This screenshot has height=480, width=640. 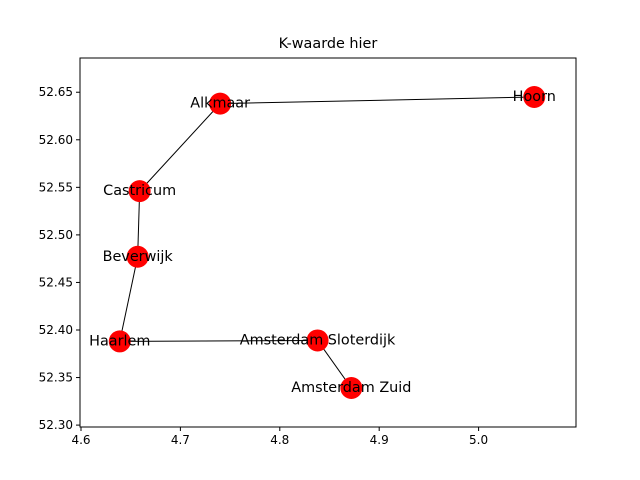 What do you see at coordinates (56, 425) in the screenshot?
I see `y-tick-label: 52.30` at bounding box center [56, 425].